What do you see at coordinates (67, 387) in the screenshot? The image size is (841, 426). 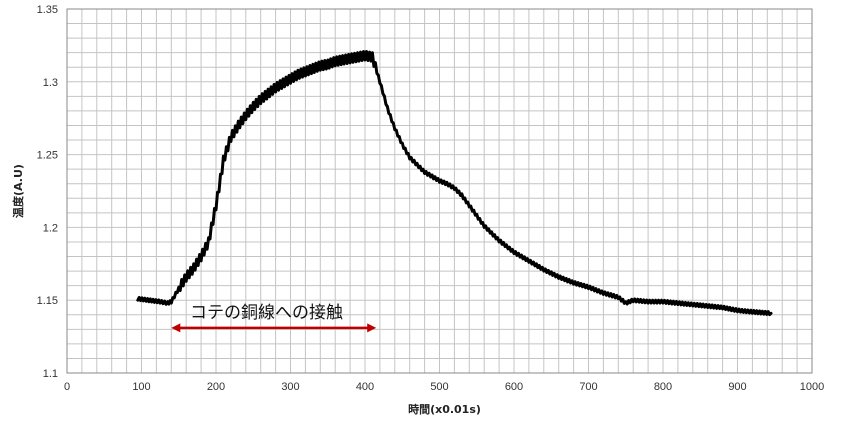 I see `x-tick-label: 0` at bounding box center [67, 387].